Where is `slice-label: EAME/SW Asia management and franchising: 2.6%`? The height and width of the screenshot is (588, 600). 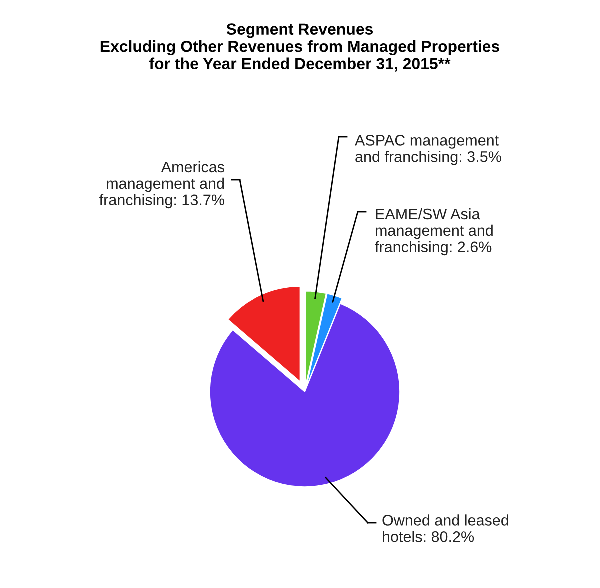 slice-label: EAME/SW Asia management and franchising: 2.6% is located at coordinates (434, 232).